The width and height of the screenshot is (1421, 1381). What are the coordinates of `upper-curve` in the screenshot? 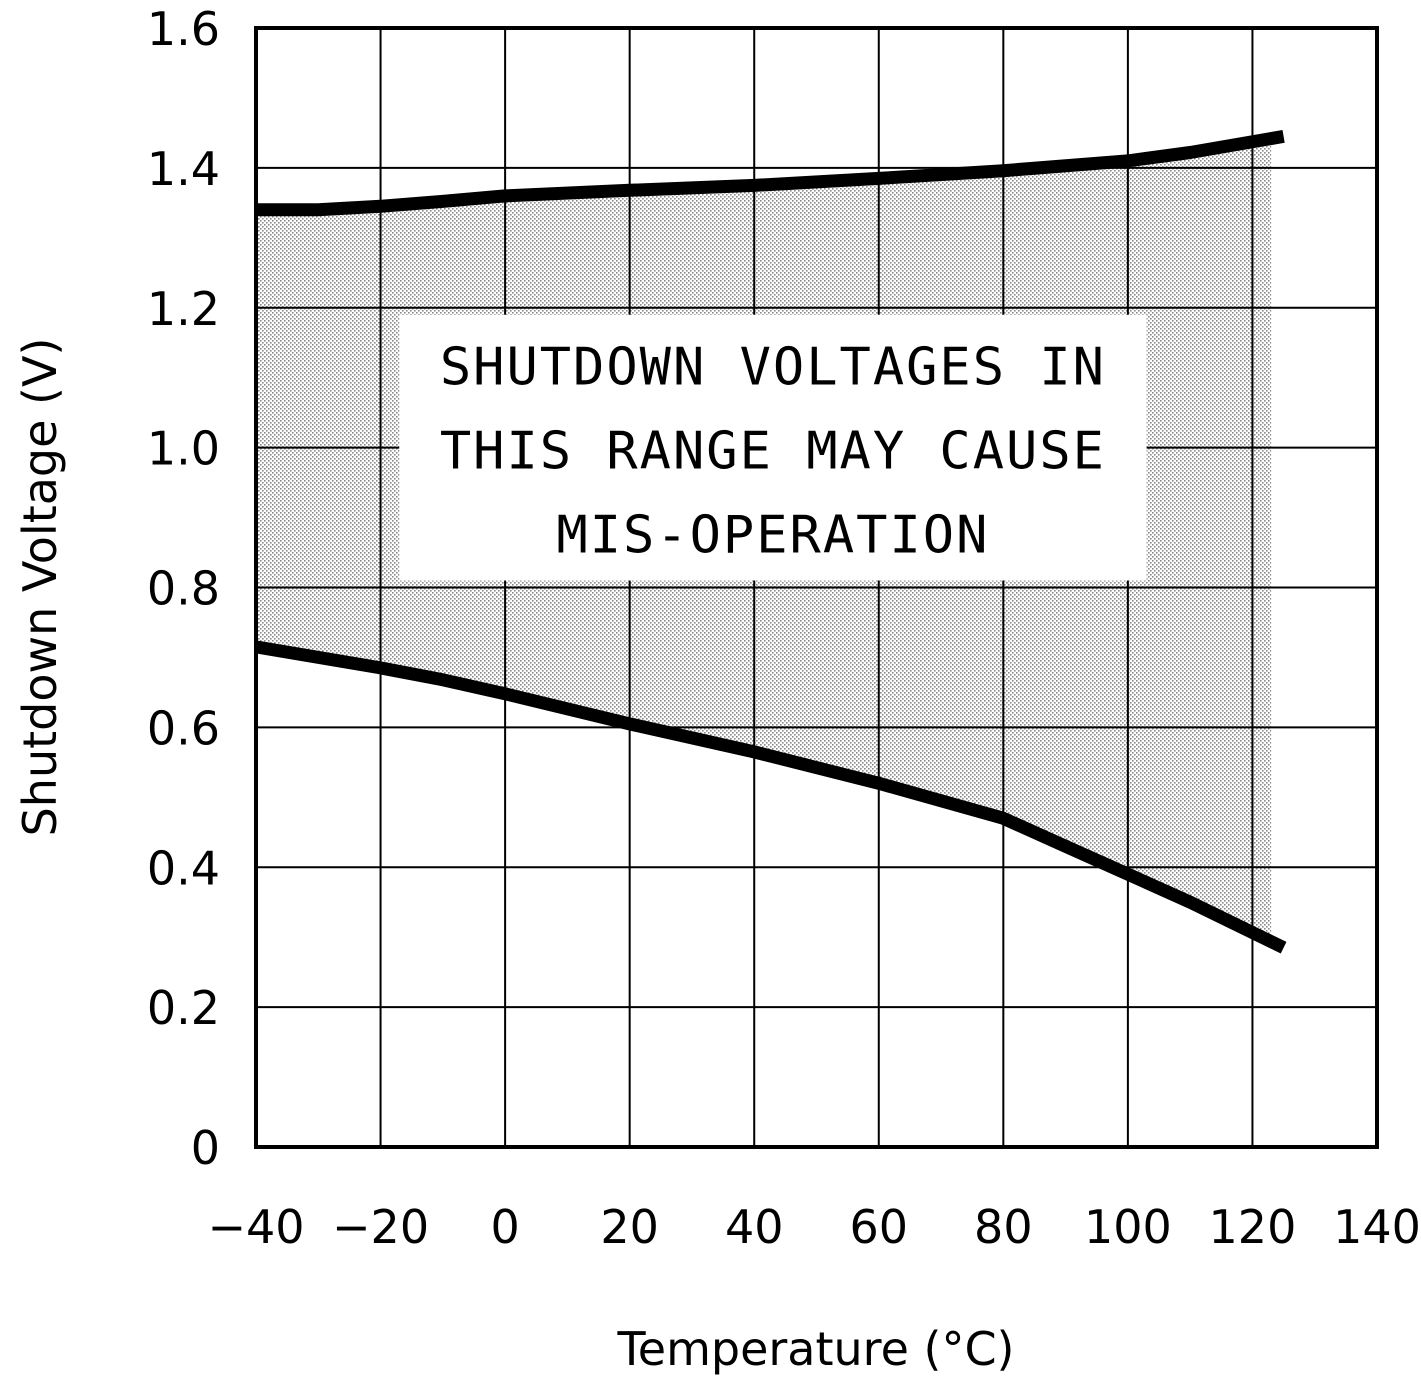 It's located at (770, 173).